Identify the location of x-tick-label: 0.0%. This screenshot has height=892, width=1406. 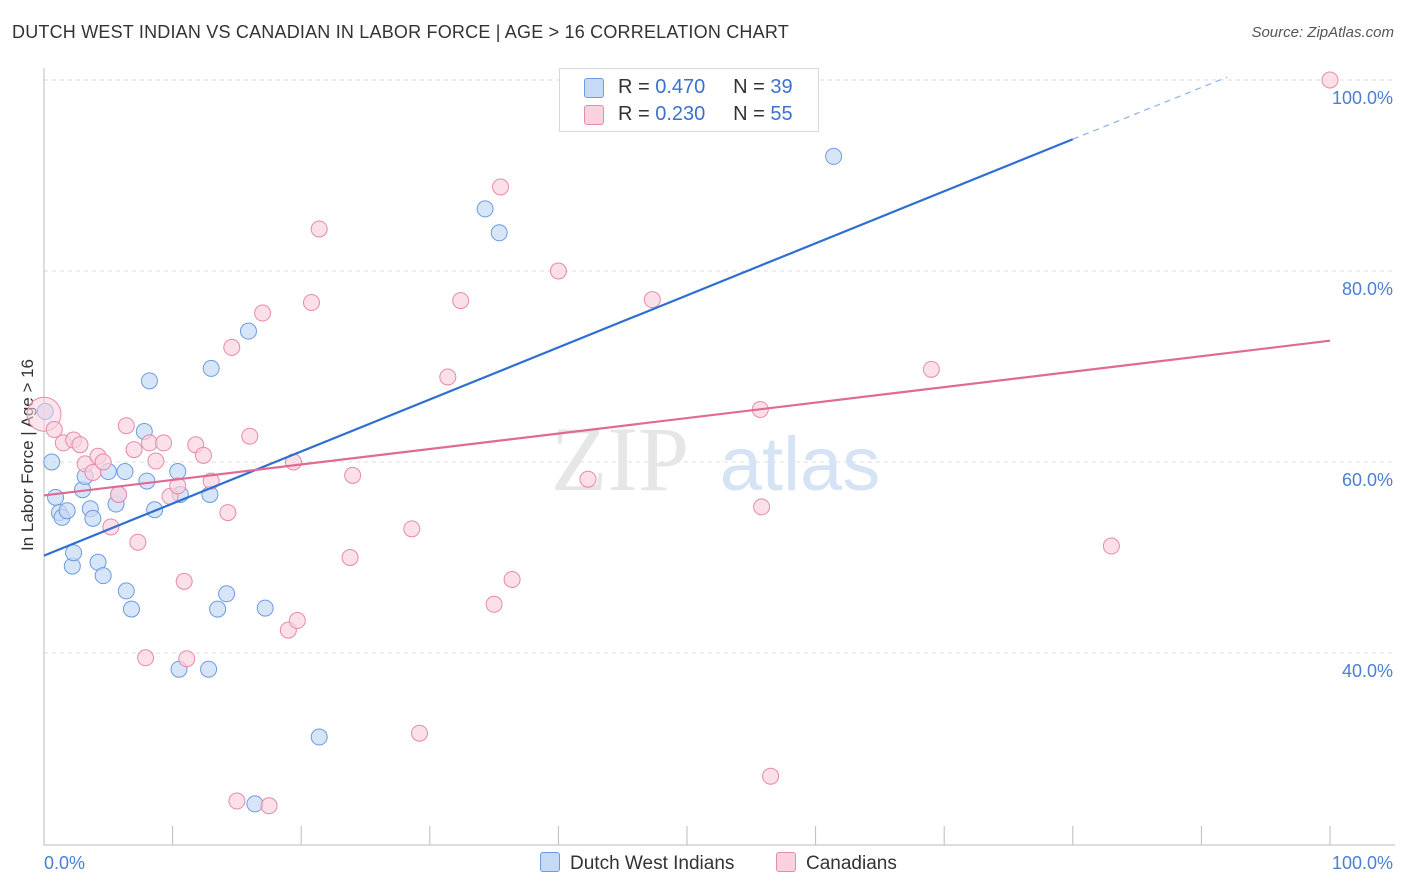
(64, 863).